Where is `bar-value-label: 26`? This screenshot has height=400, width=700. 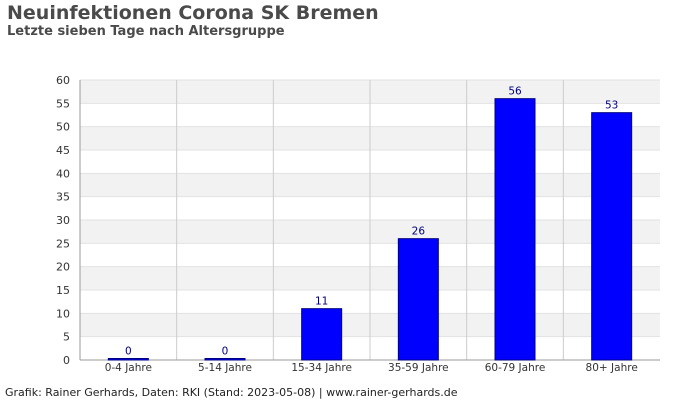
bar-value-label: 26 is located at coordinates (419, 232).